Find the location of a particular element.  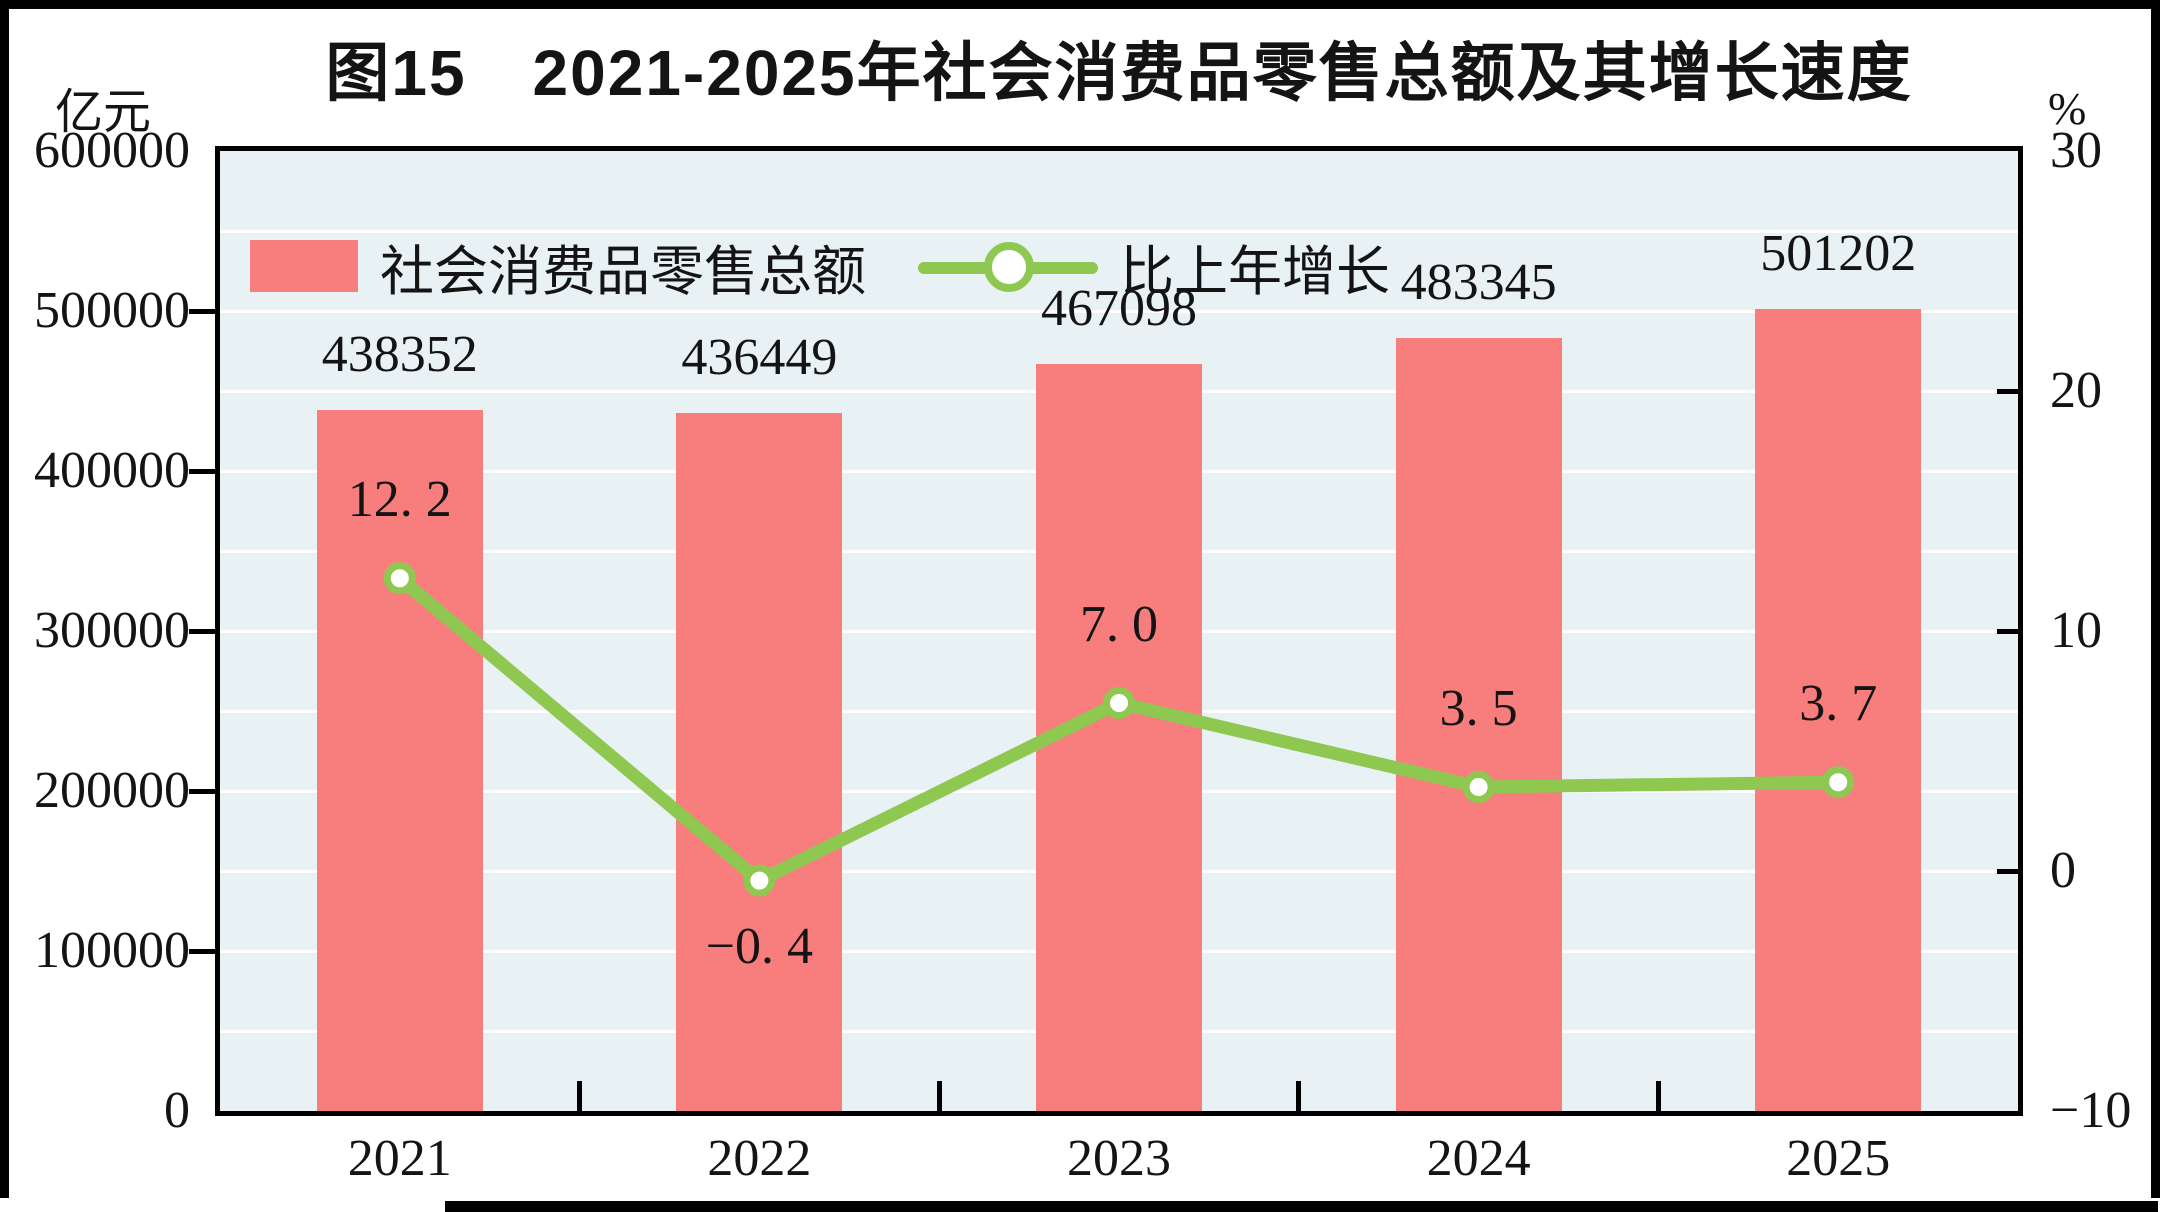

x-axis-label-2023: 2023 is located at coordinates (1119, 1158).